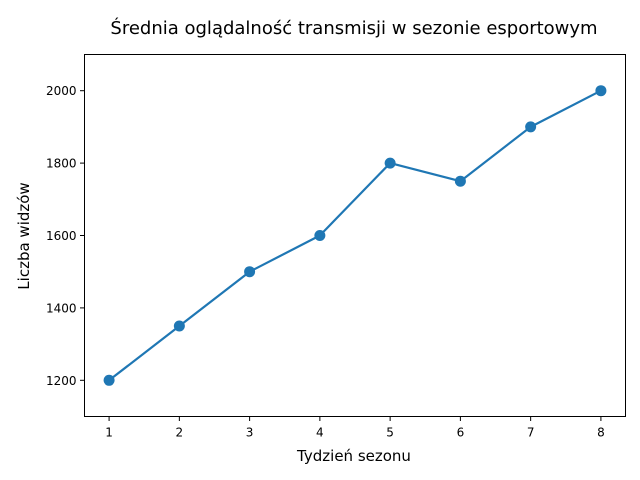 This screenshot has height=480, width=640. I want to click on y-axis: 1200 1400 1600 1800 2000, so click(65, 236).